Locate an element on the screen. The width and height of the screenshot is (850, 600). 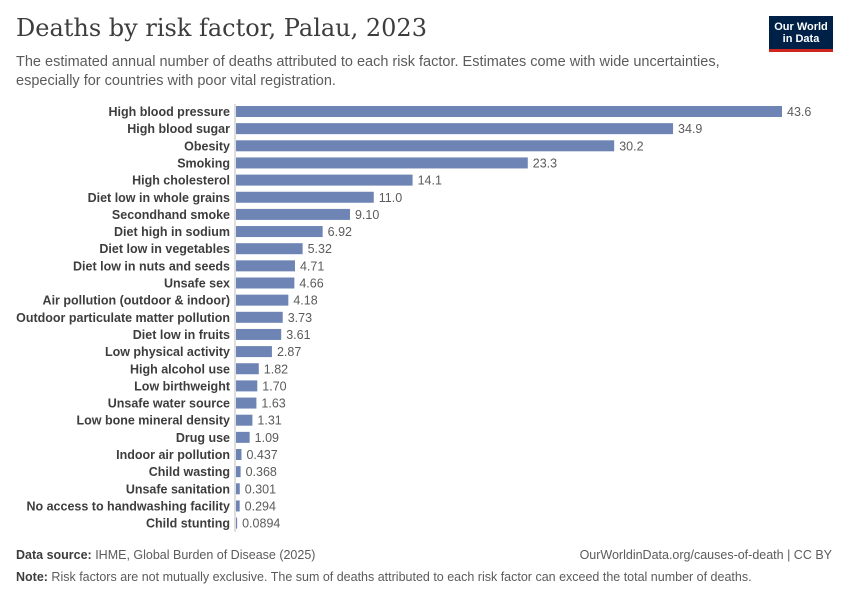
data-source-text: IHME, Global Burden of Disease (2025) is located at coordinates (203, 555).